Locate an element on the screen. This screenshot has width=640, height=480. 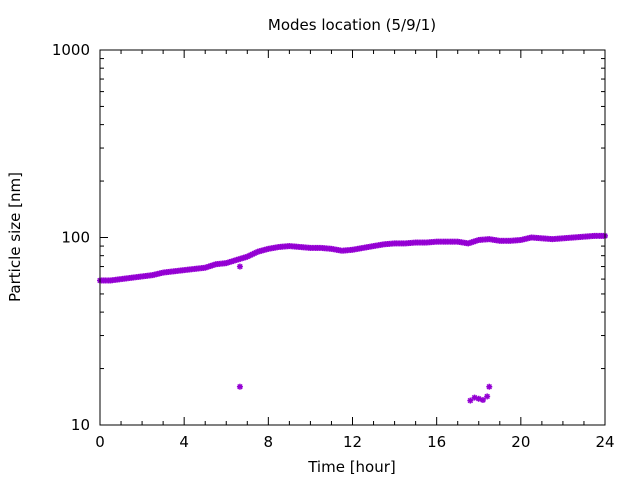
x-tick-label: 0 is located at coordinates (100, 442).